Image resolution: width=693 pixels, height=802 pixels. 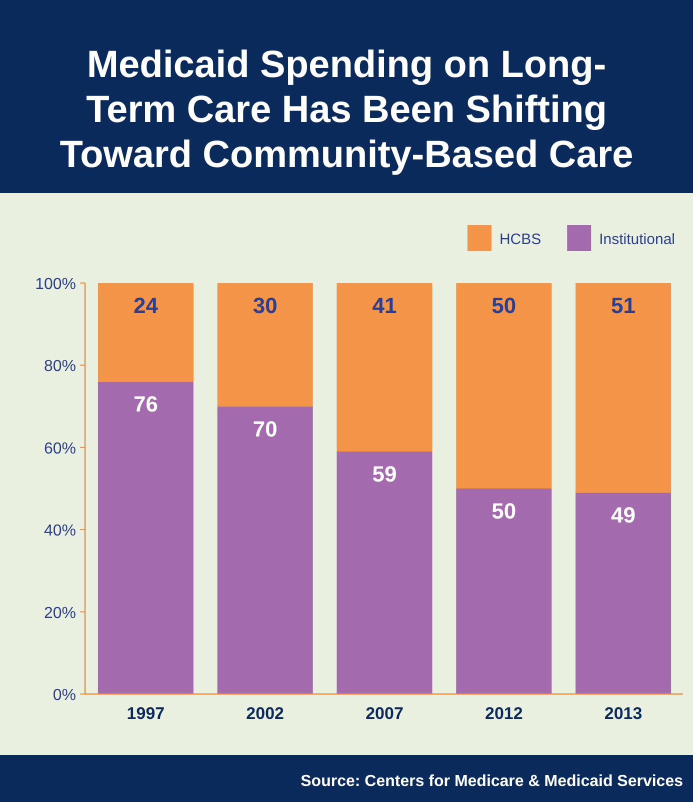 What do you see at coordinates (146, 305) in the screenshot?
I see `data-label: 24` at bounding box center [146, 305].